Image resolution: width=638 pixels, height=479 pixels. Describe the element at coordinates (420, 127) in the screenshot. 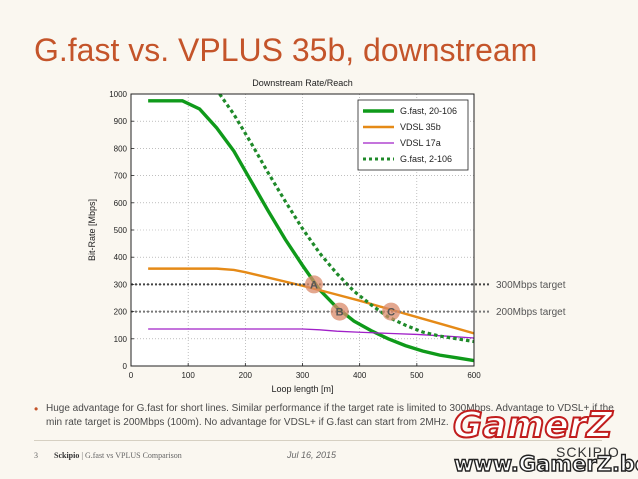

I see `legend-label-2: VDSL 35b` at that location.